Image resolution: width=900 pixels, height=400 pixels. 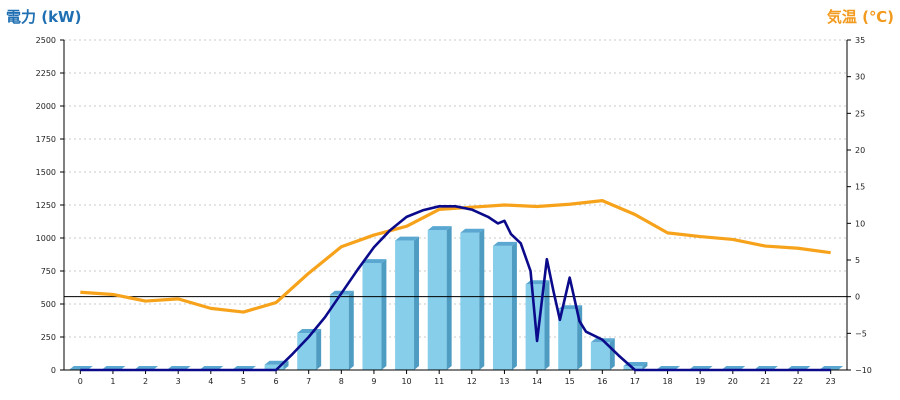 I want to click on x-tick-label: 19, so click(x=700, y=381).